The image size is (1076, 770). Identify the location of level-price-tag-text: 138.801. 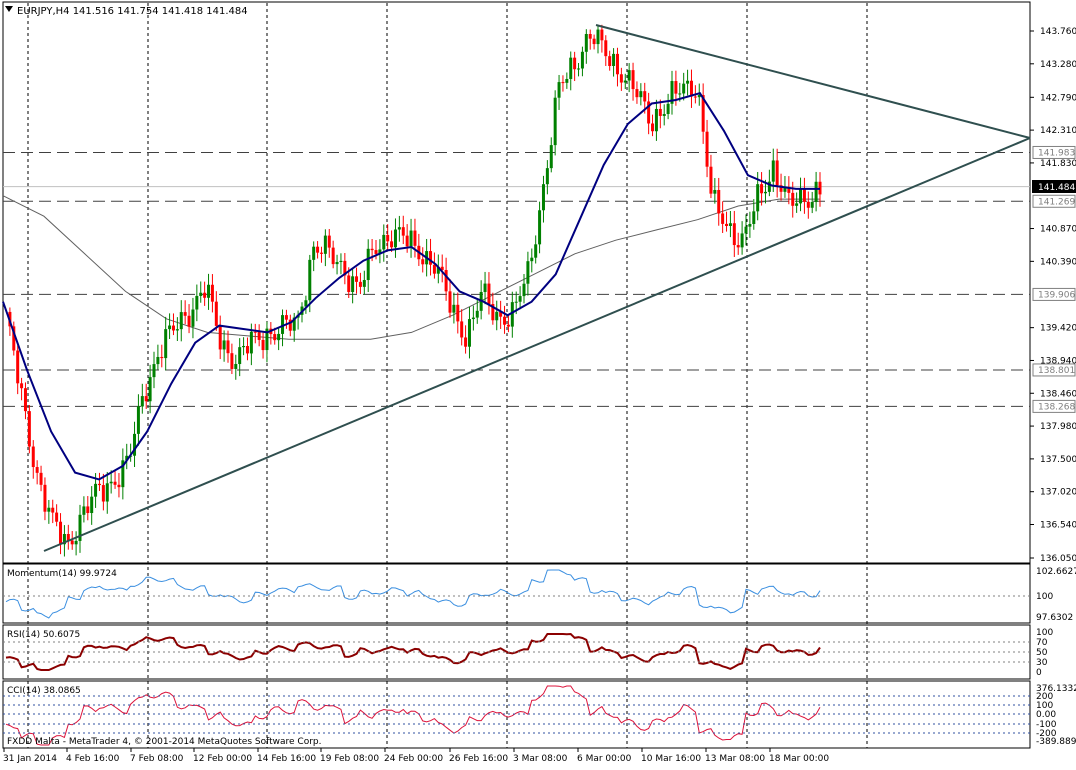
(1056, 371).